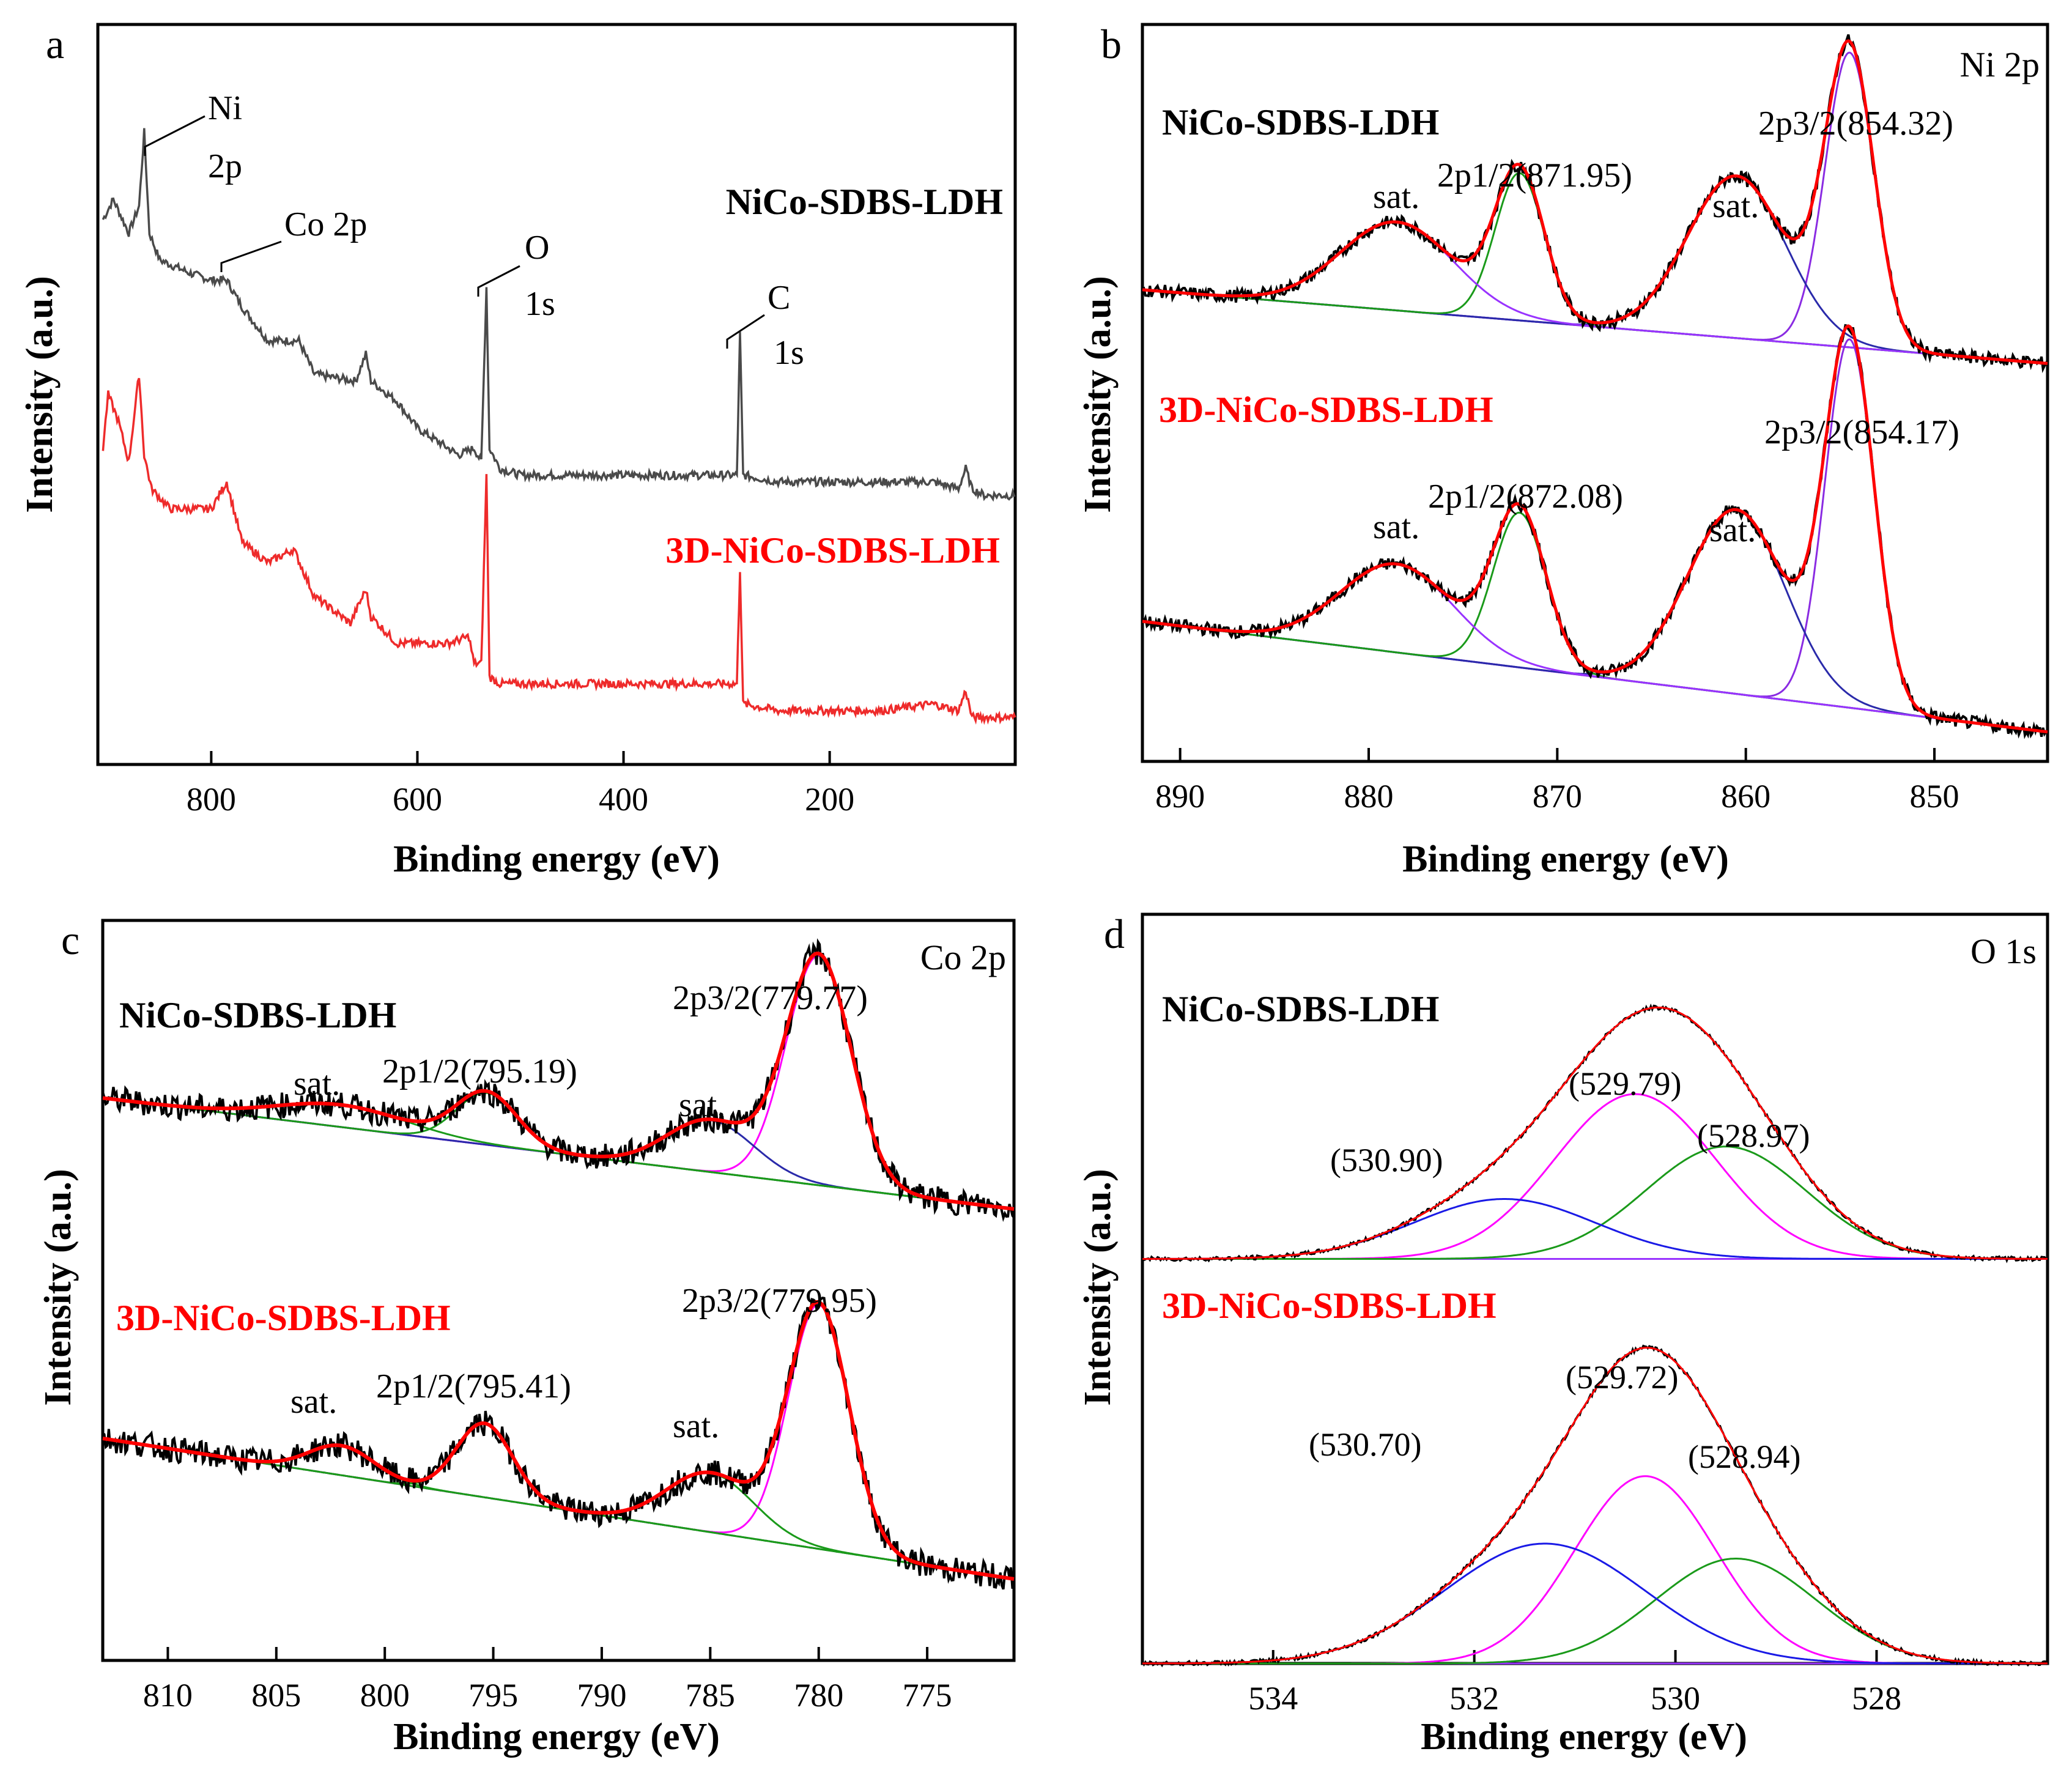 The image size is (2072, 1776). I want to click on ann-co2p: Co 2p, so click(325, 224).